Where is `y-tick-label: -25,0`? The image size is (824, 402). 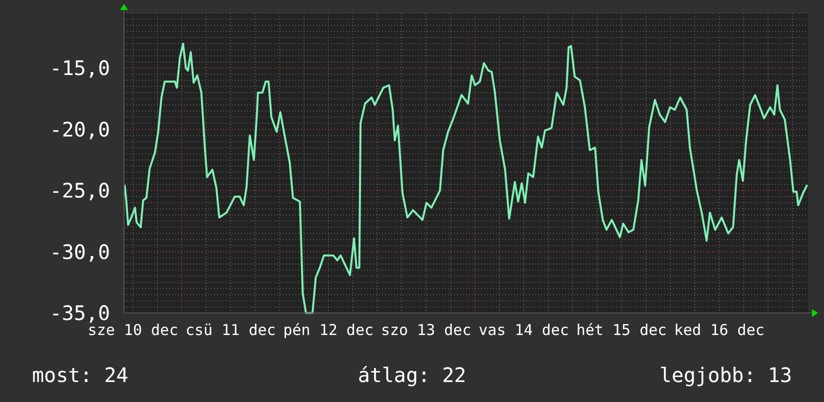 y-tick-label: -25,0 is located at coordinates (80, 190).